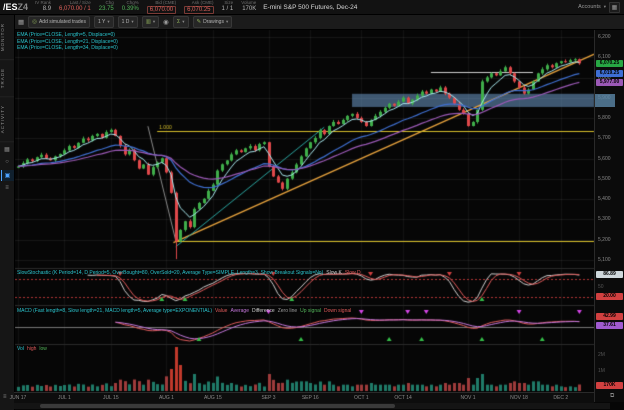 The height and width of the screenshot is (410, 624). Describe the element at coordinates (7, 120) in the screenshot. I see `sidebar-item-activity: ACTIVITY` at that location.